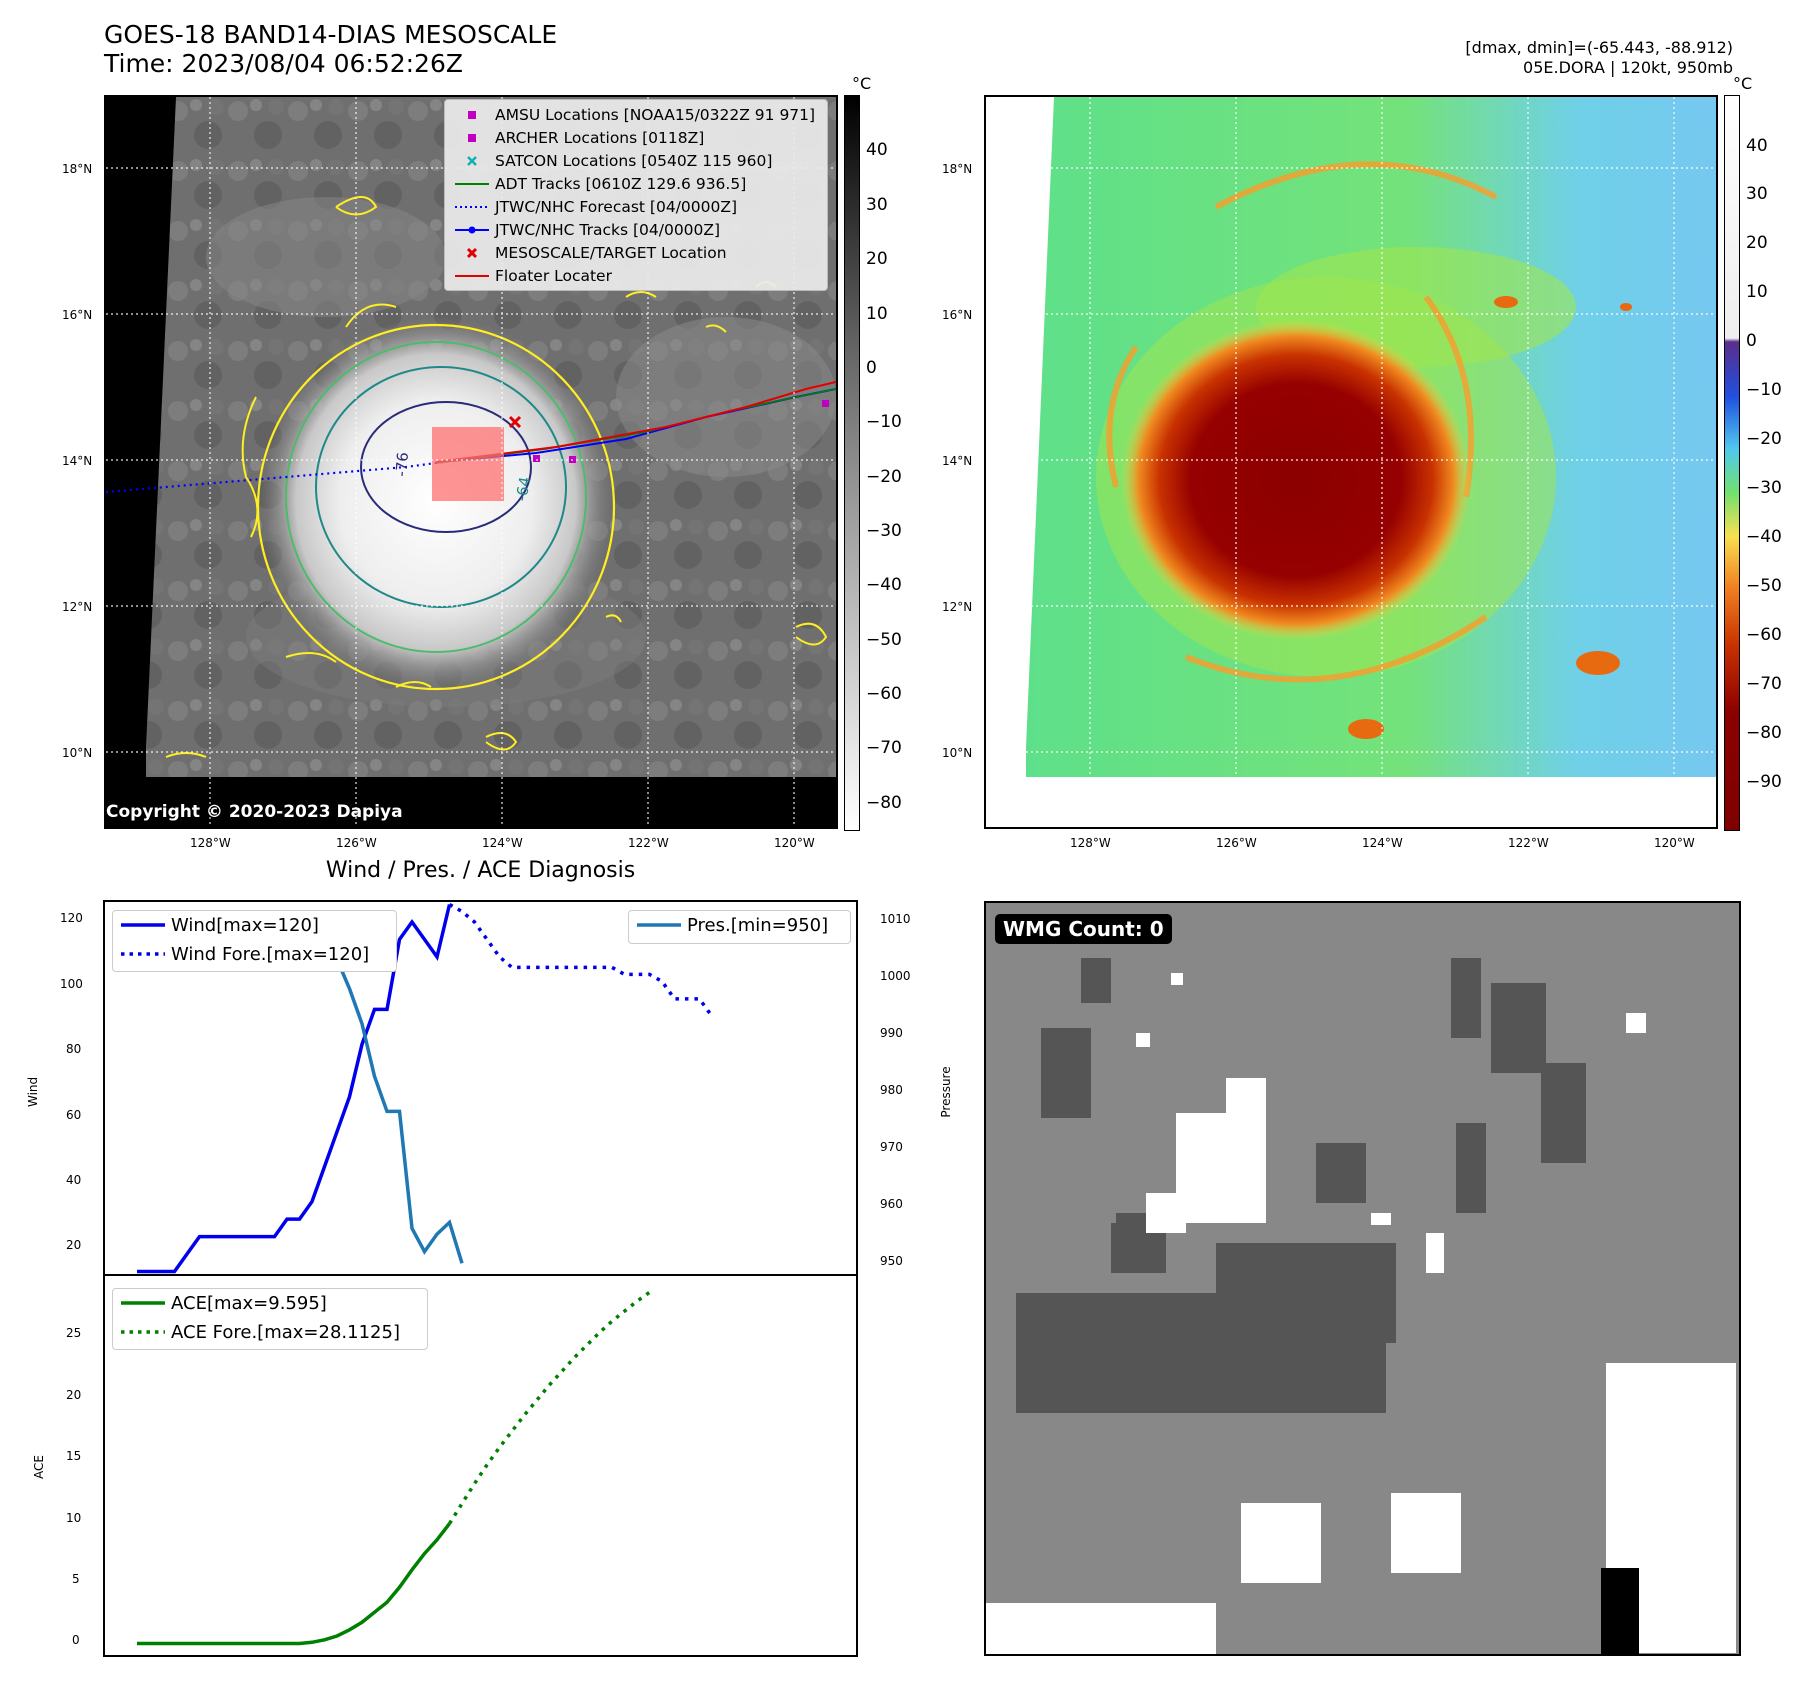  Describe the element at coordinates (884, 422) in the screenshot. I see `ir-cb-tick: −10` at that location.